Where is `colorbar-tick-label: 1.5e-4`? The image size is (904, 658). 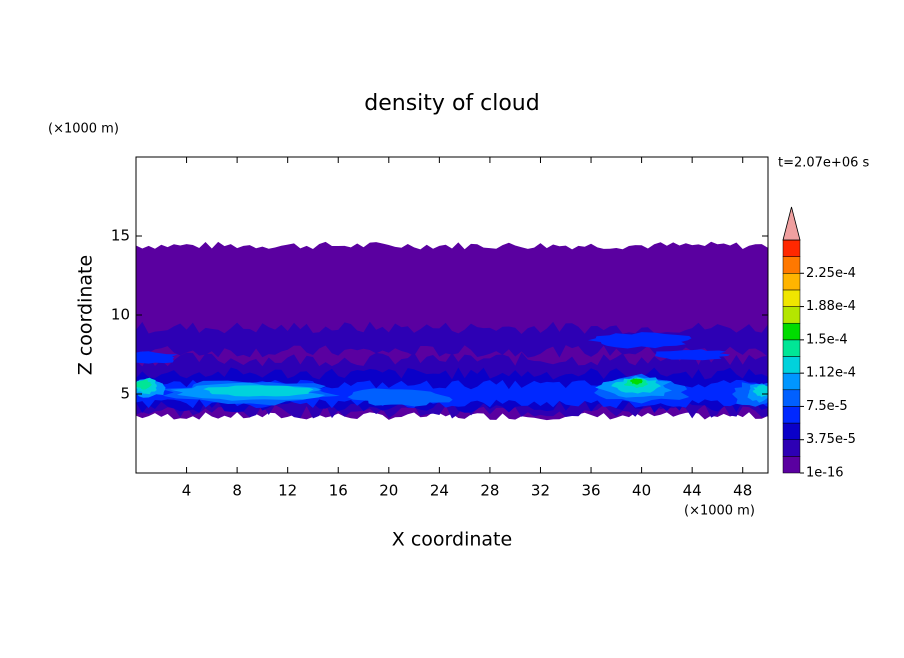 colorbar-tick-label: 1.5e-4 is located at coordinates (827, 339).